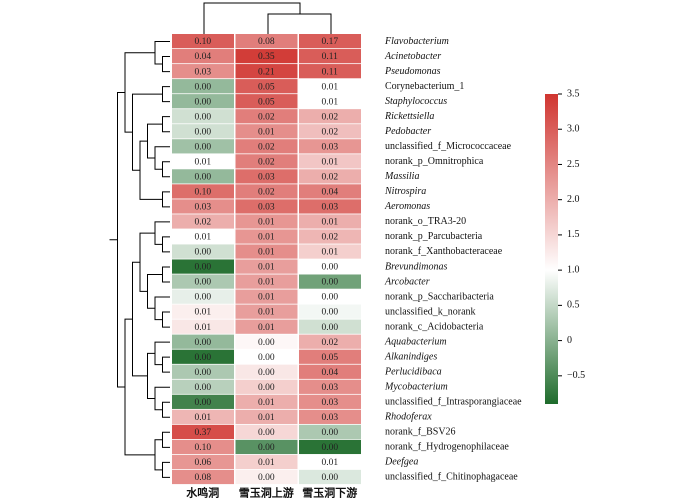  I want to click on row-label: norank_o_TRA3-20, so click(425, 221).